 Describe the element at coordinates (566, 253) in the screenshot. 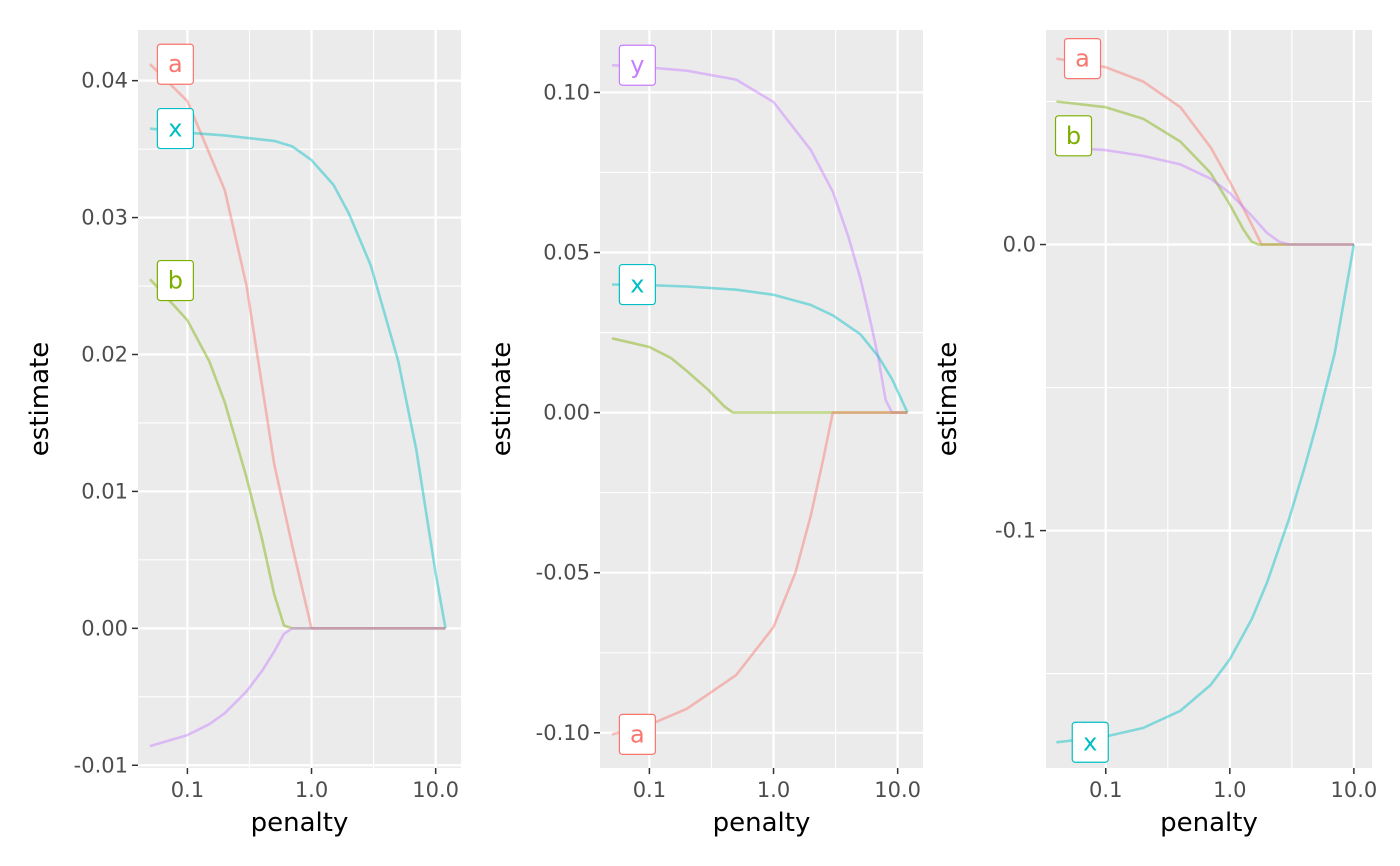

I see `y-tick-label: 0.05` at that location.